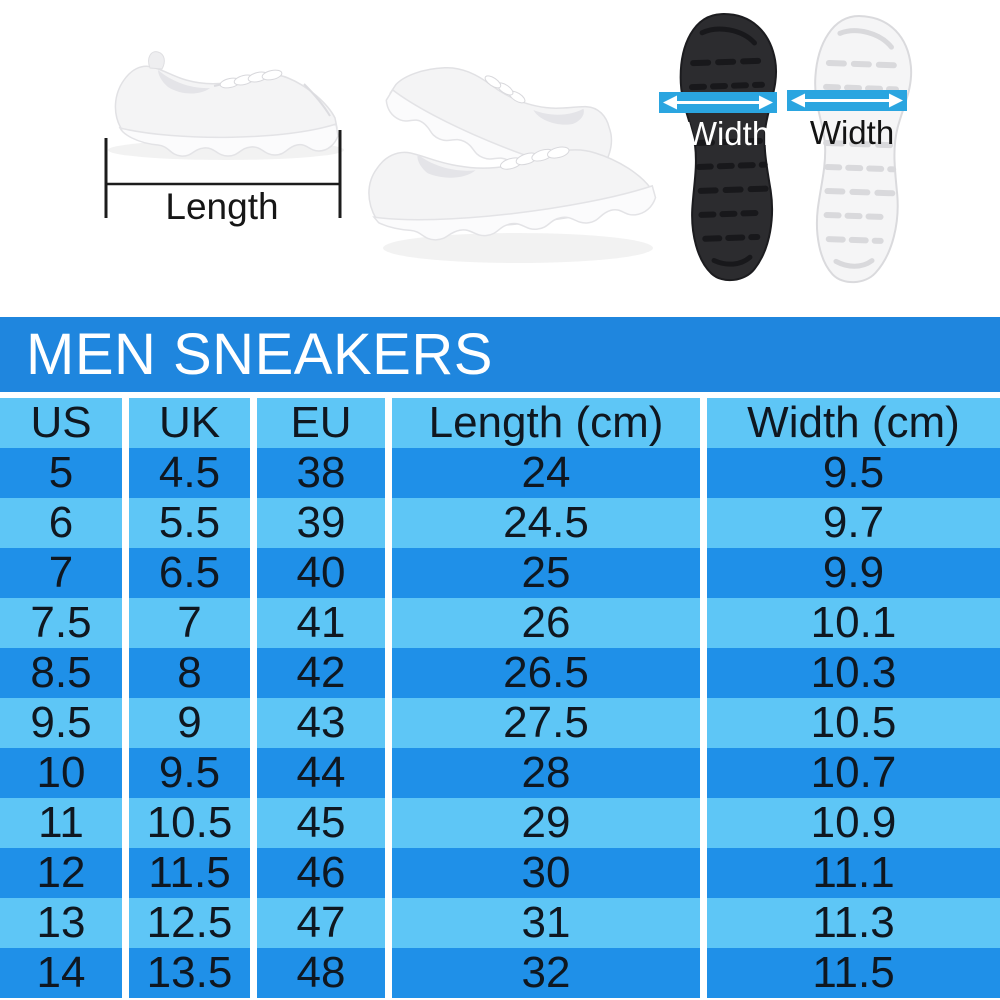 The width and height of the screenshot is (1000, 1000). What do you see at coordinates (189, 673) in the screenshot?
I see `table-cell: 8` at bounding box center [189, 673].